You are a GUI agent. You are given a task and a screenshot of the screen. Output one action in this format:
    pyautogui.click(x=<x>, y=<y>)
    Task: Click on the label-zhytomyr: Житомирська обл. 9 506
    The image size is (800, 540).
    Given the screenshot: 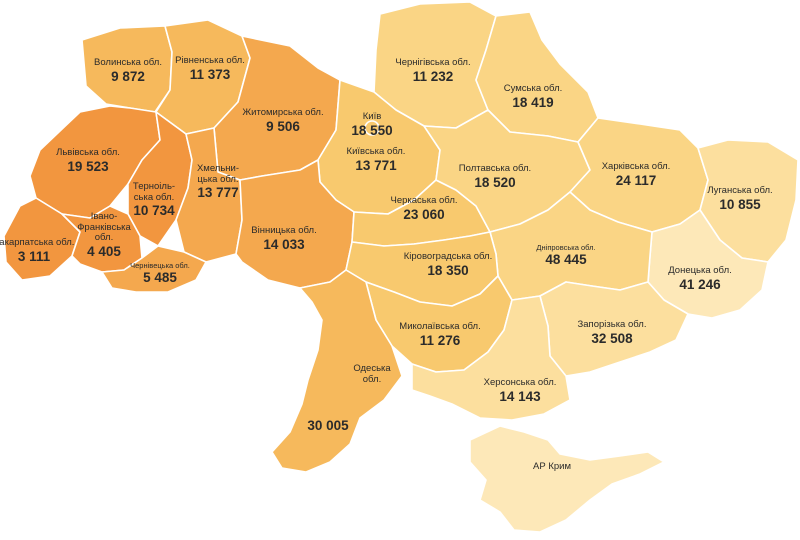 What is the action you would take?
    pyautogui.click(x=283, y=120)
    